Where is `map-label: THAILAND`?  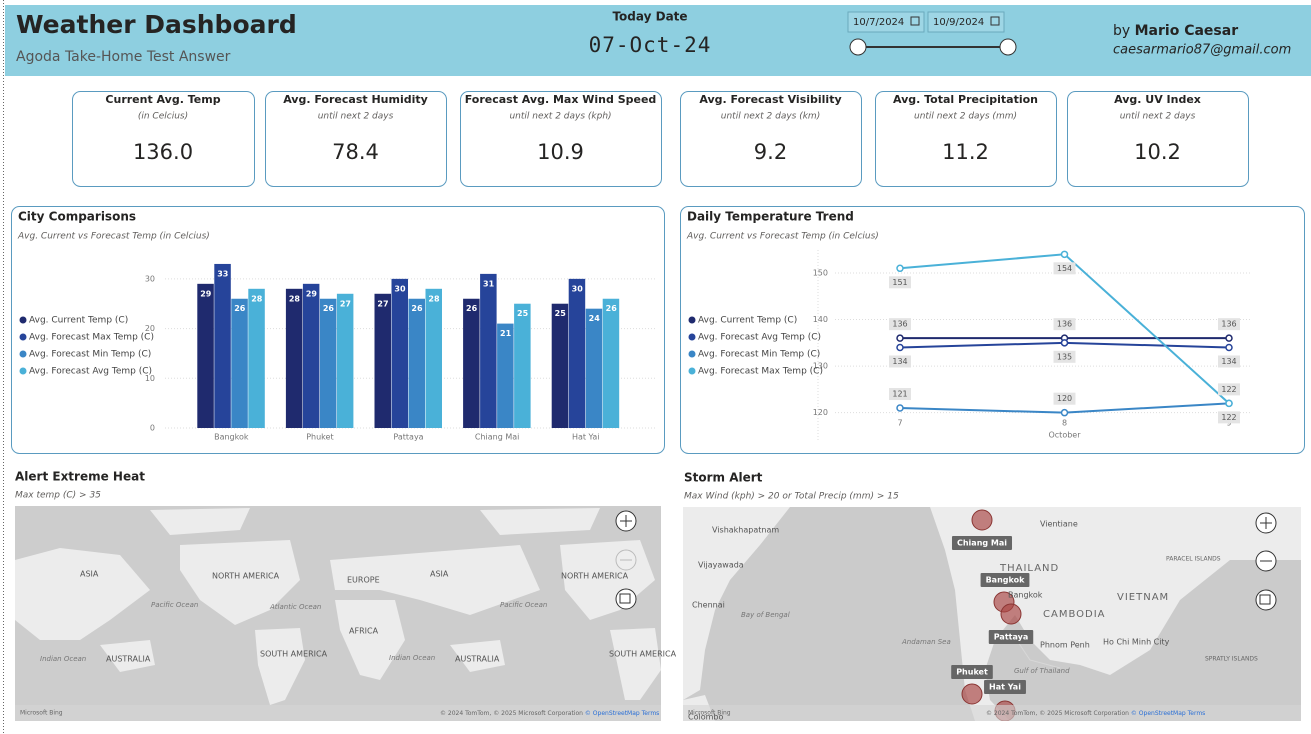
map-label: THAILAND is located at coordinates (1029, 568).